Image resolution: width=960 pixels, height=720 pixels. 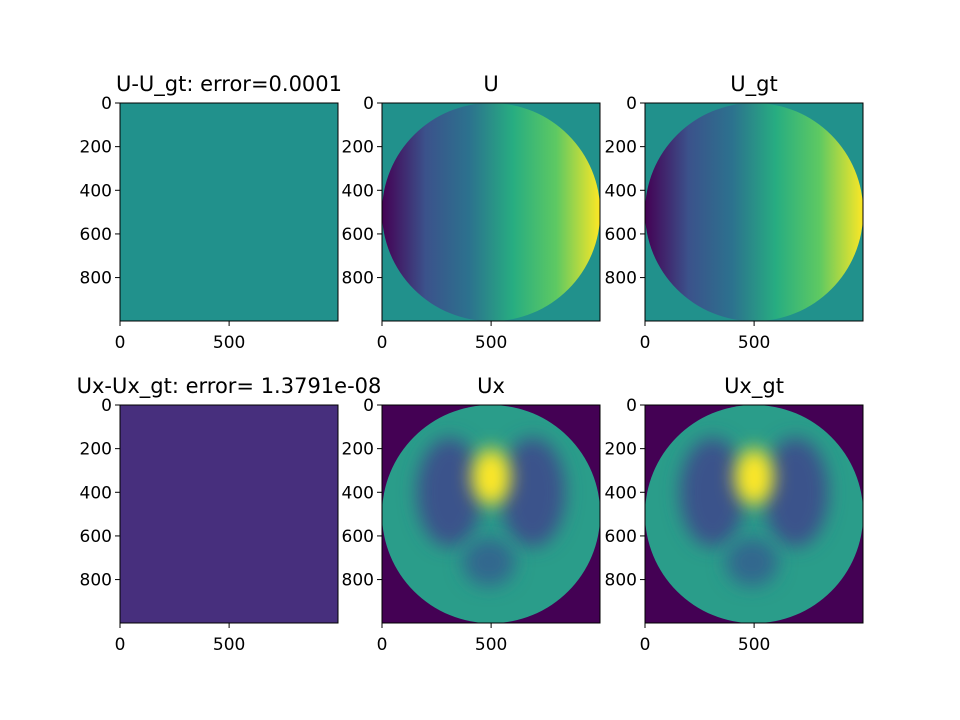 What do you see at coordinates (754, 386) in the screenshot?
I see `panel-title: Ux_gt` at bounding box center [754, 386].